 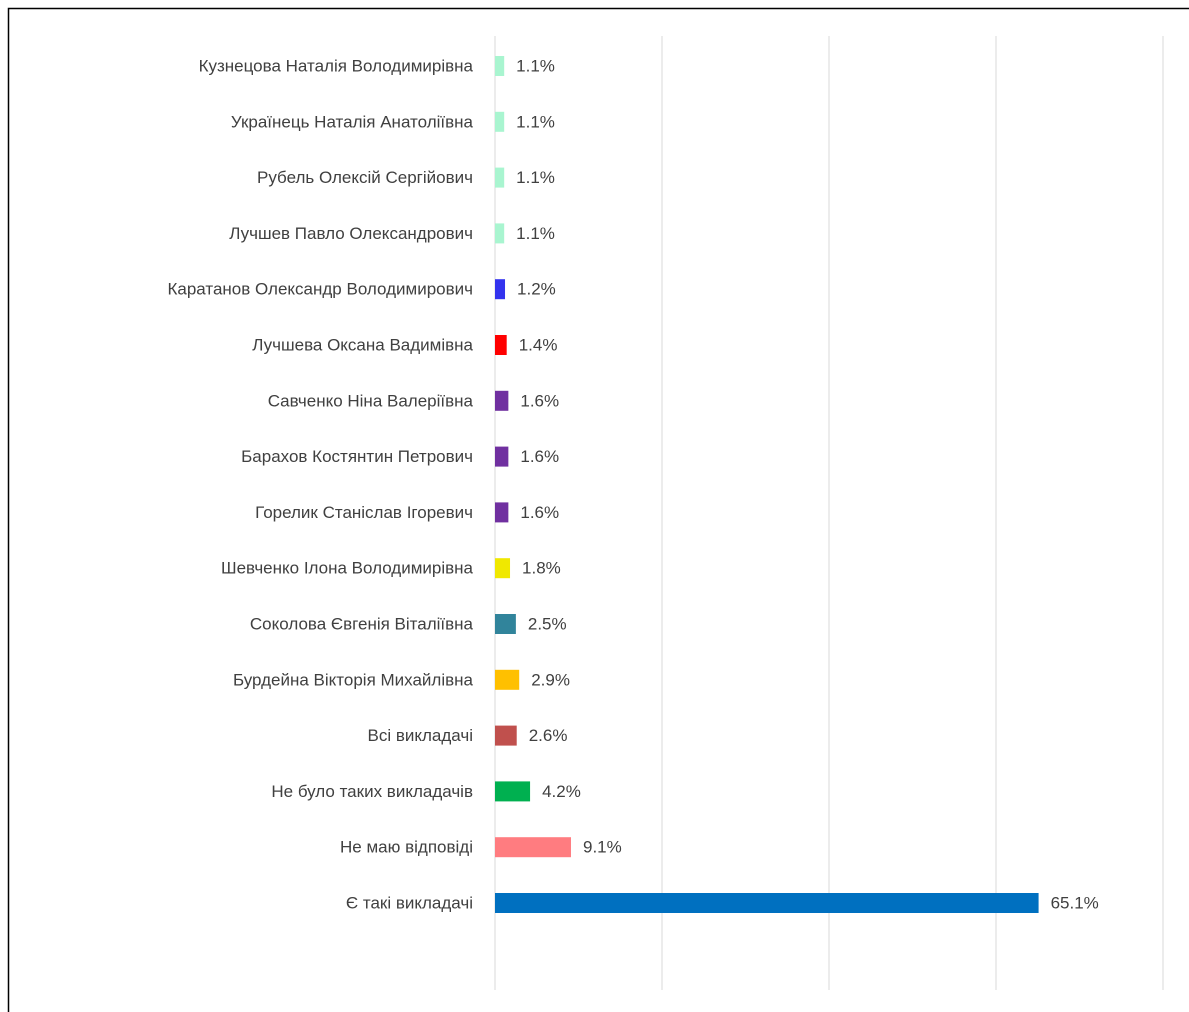 I want to click on value-label: 9.1%, so click(x=602, y=847).